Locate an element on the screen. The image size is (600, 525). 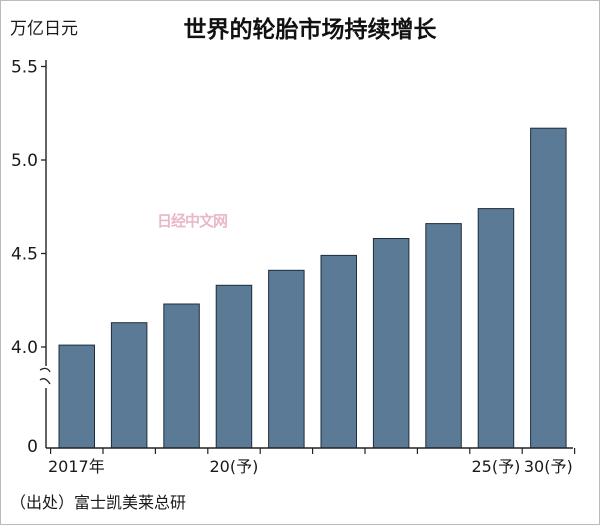
watermark-logo: 日经中文网 is located at coordinates (192, 221).